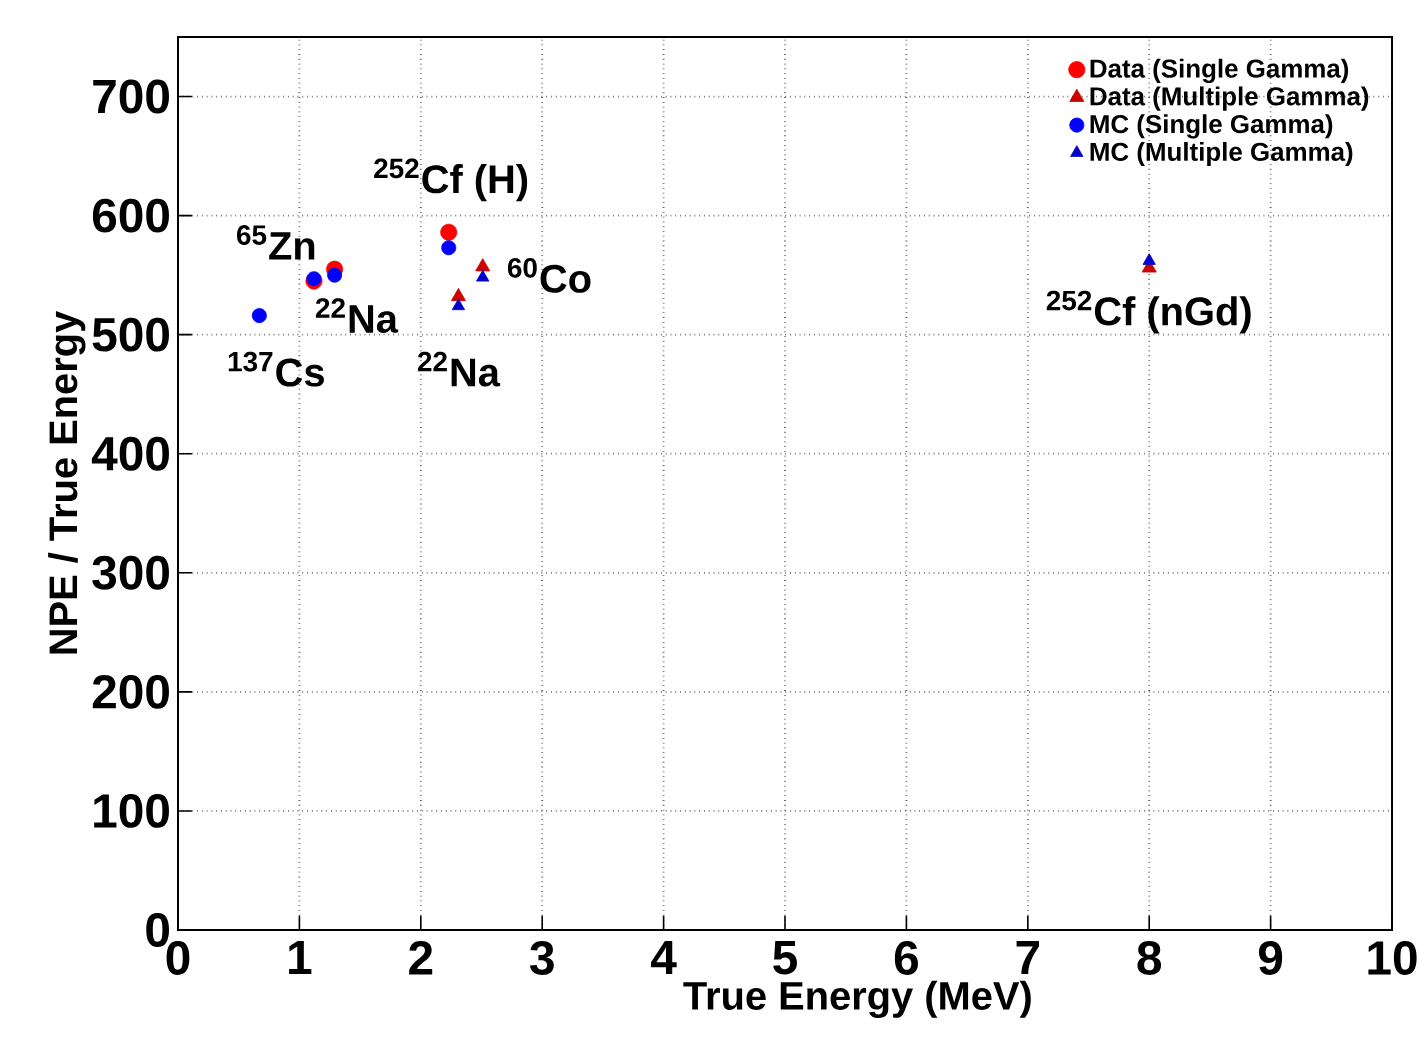 The width and height of the screenshot is (1418, 1061). Describe the element at coordinates (549, 275) in the screenshot. I see `annotation: $^{60}$Co` at that location.